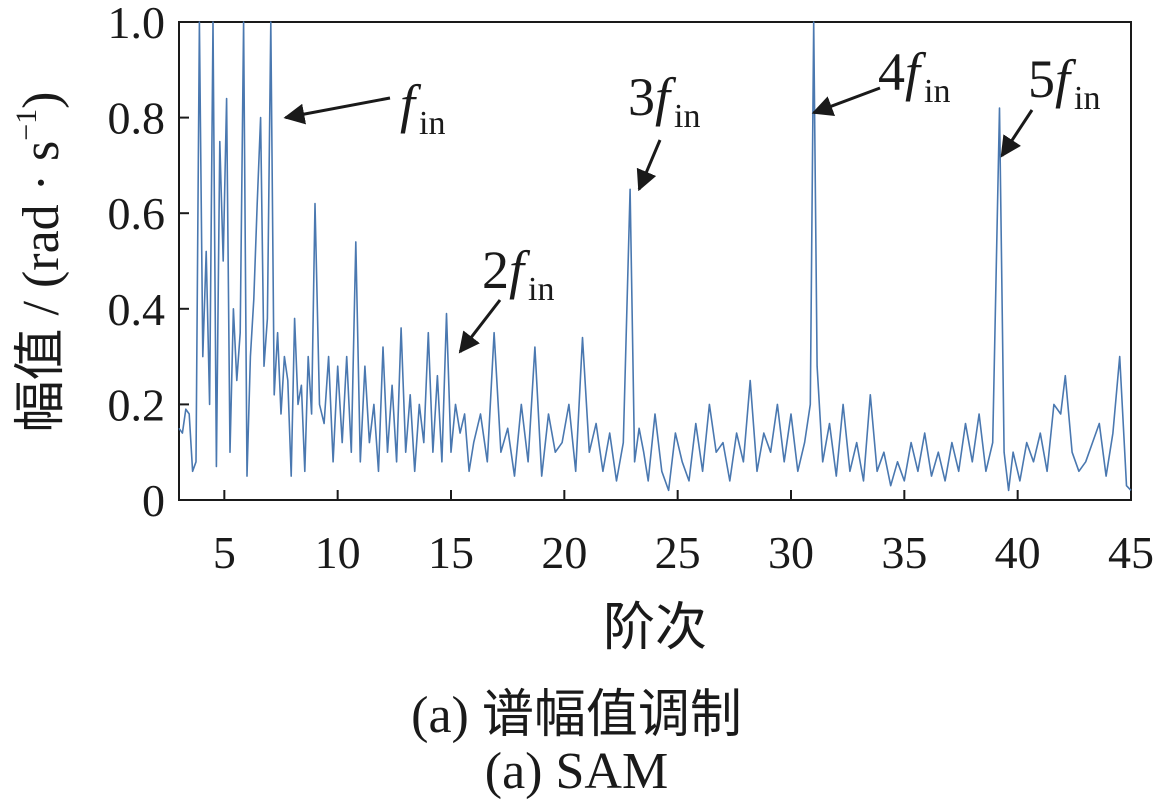 Image resolution: width=1153 pixels, height=812 pixels. What do you see at coordinates (914, 76) in the screenshot?
I see `annotation-label: 4f in` at bounding box center [914, 76].